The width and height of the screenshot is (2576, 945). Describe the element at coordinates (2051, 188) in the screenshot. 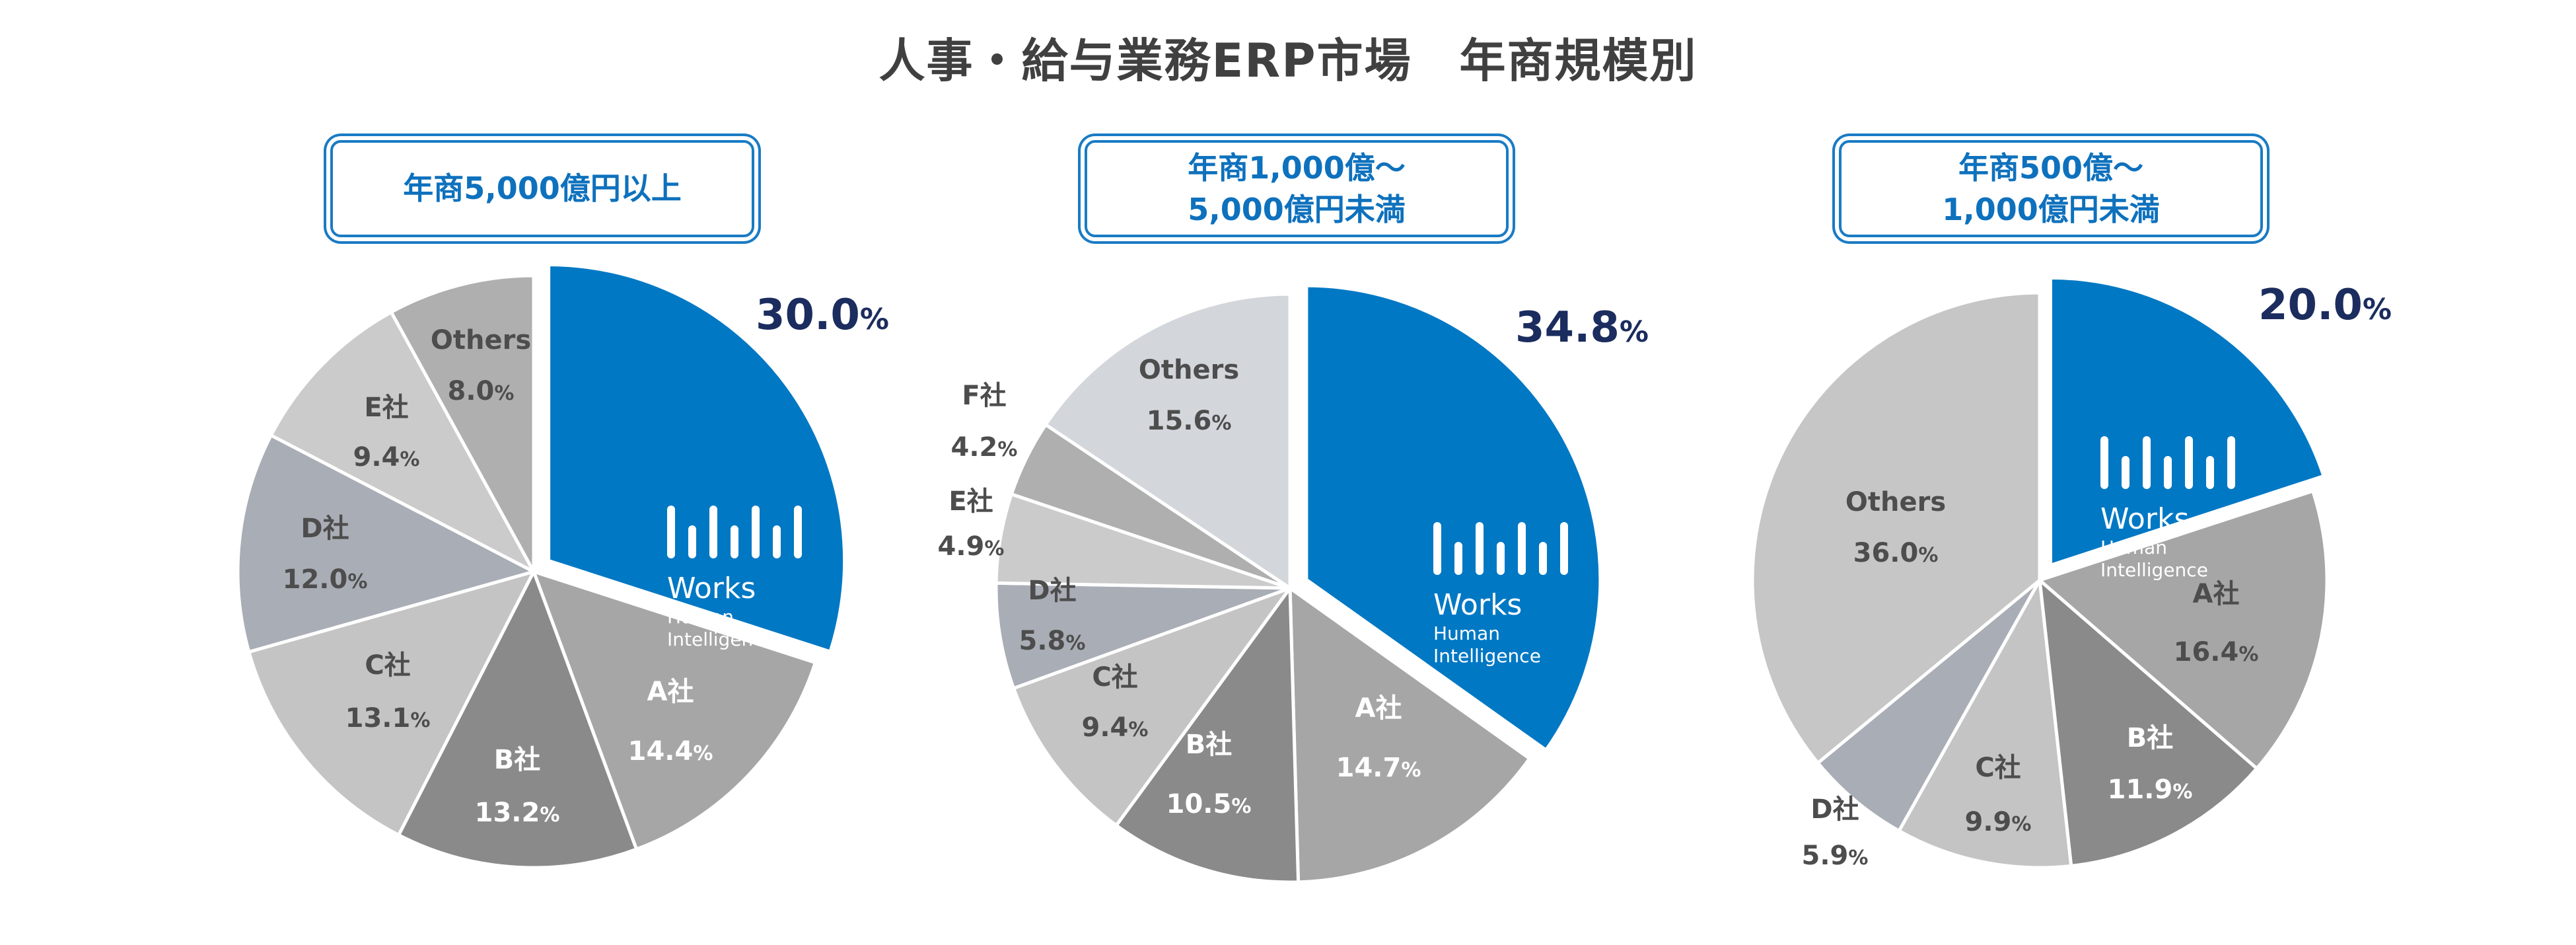

I see `category-box-500-1000oku: 年商500億～ 1,000億円未満` at that location.